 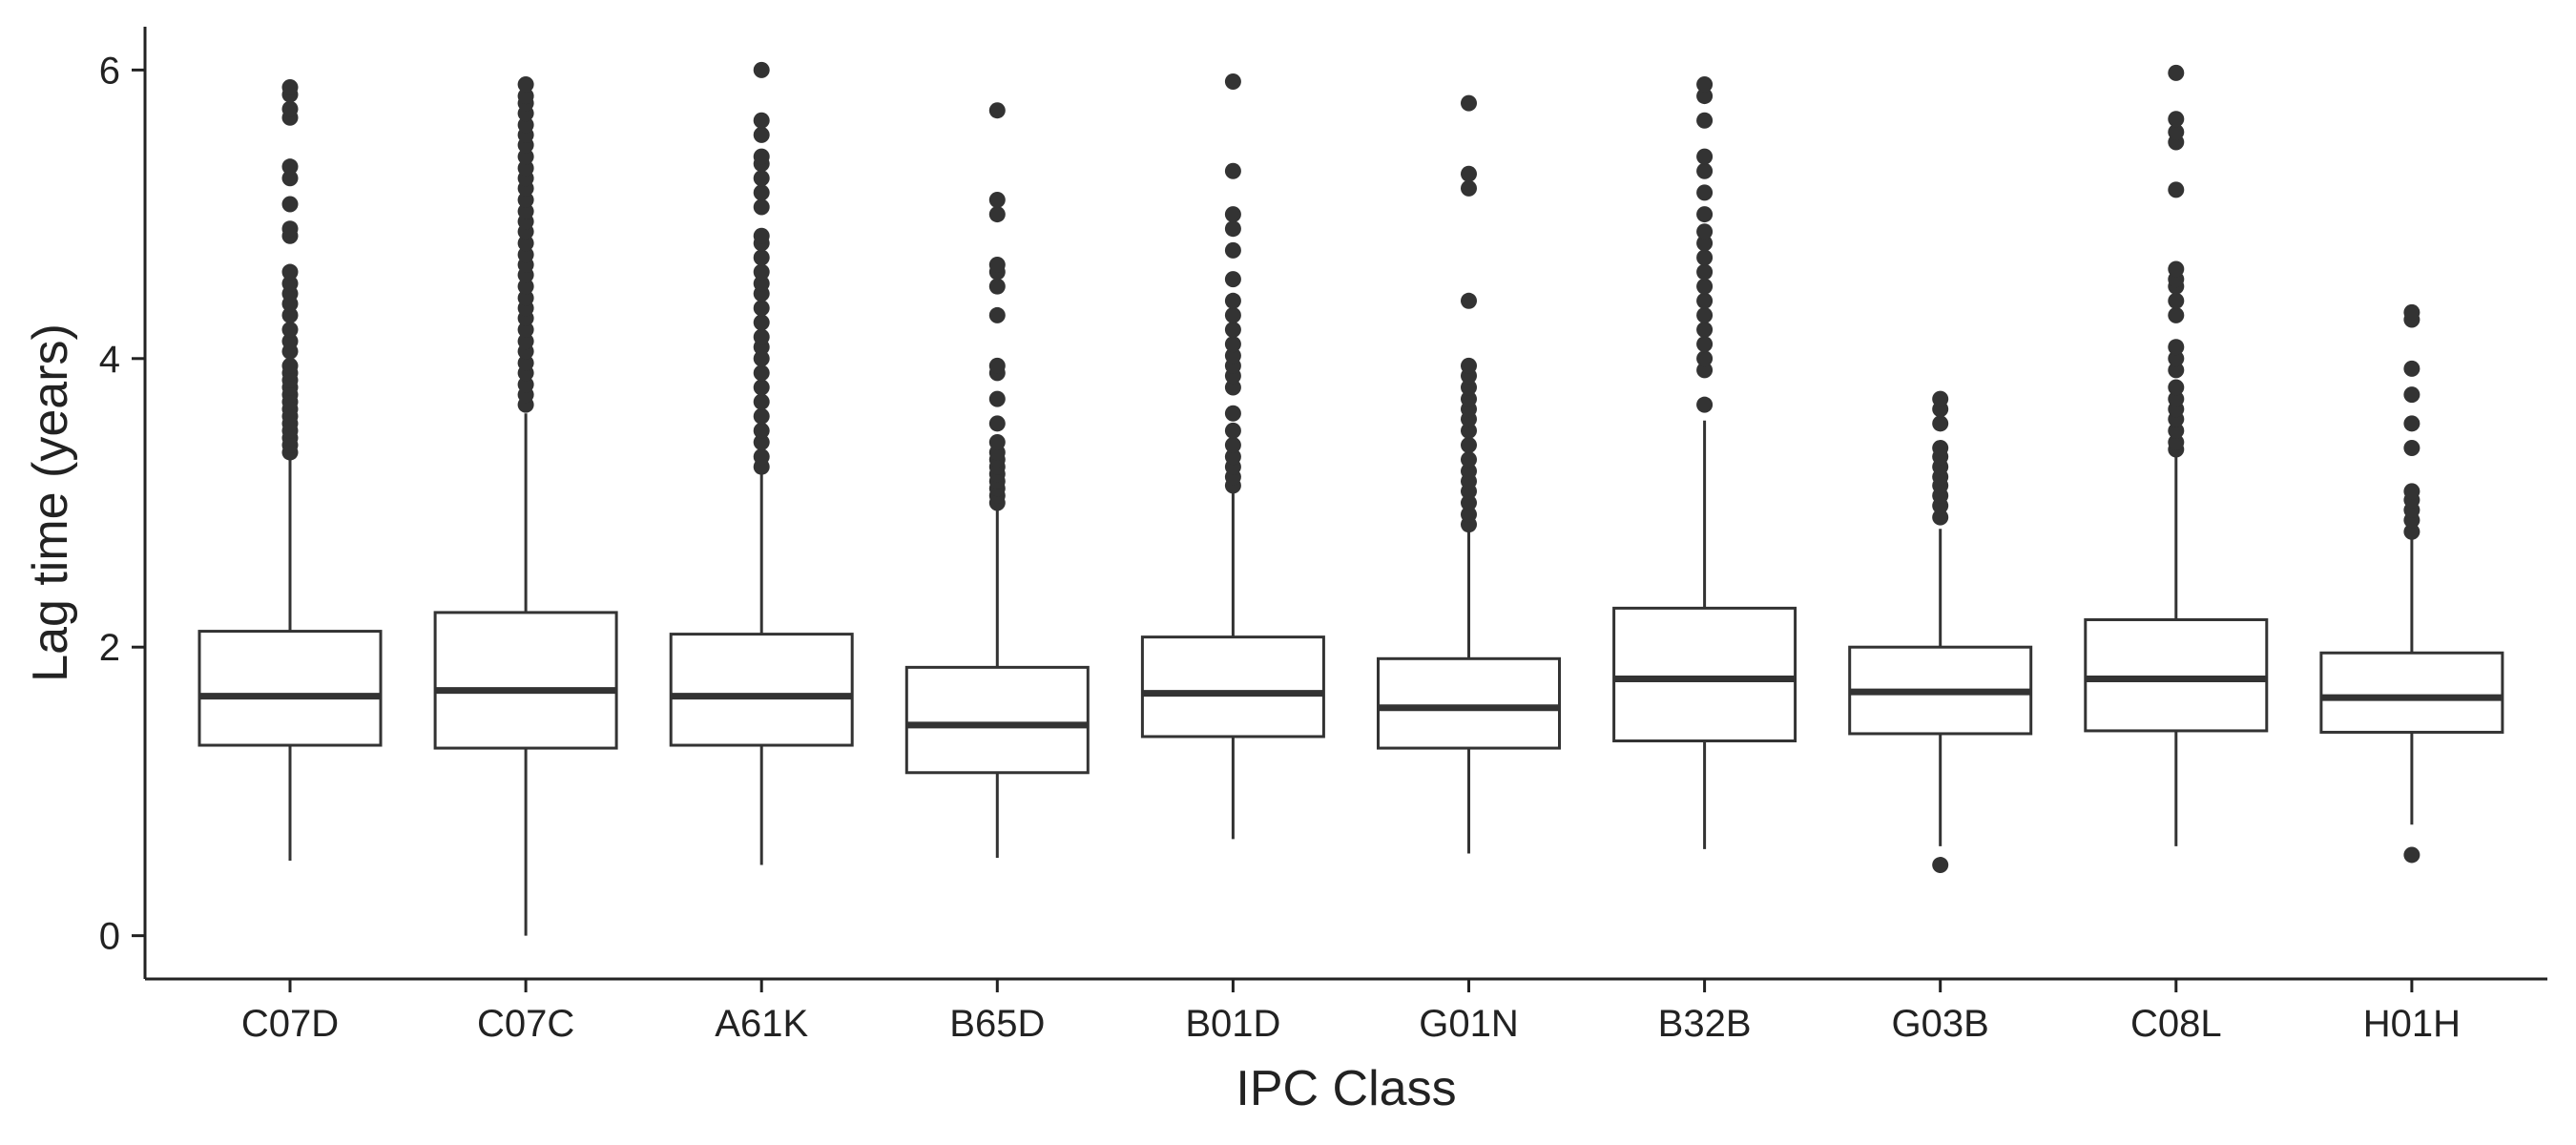 I want to click on box-group-b32b, so click(x=1704, y=462).